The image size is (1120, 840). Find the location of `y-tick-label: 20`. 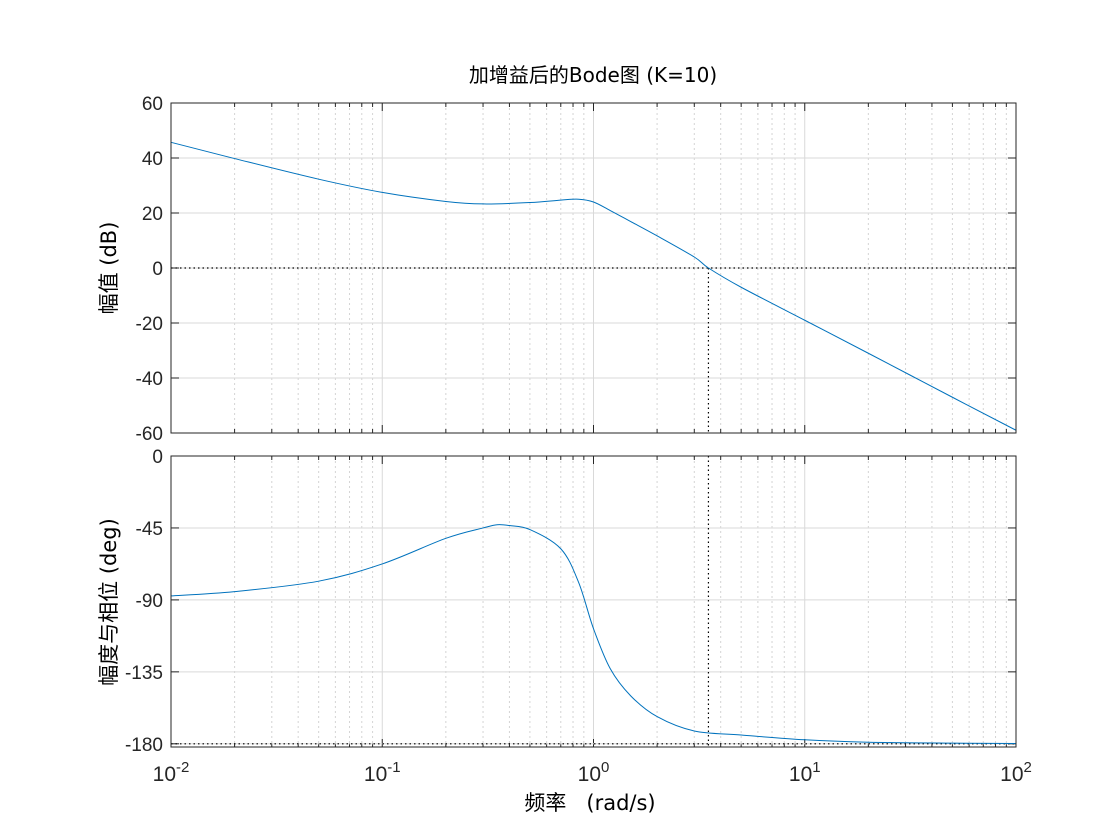

y-tick-label: 20 is located at coordinates (152, 214).